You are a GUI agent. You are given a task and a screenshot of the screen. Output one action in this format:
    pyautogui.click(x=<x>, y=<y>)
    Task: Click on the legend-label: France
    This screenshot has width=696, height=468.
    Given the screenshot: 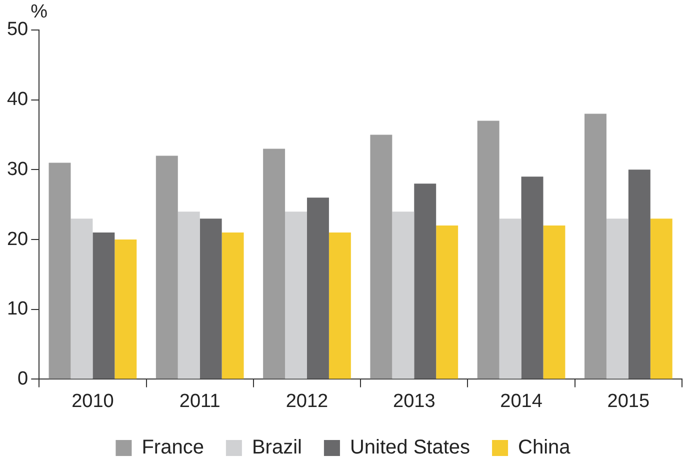 What is the action you would take?
    pyautogui.click(x=173, y=447)
    